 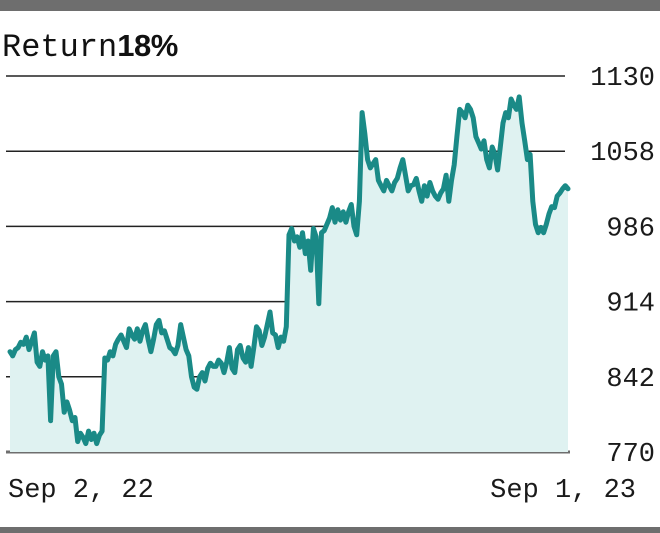 What do you see at coordinates (60, 47) in the screenshot?
I see `title-label: Return` at bounding box center [60, 47].